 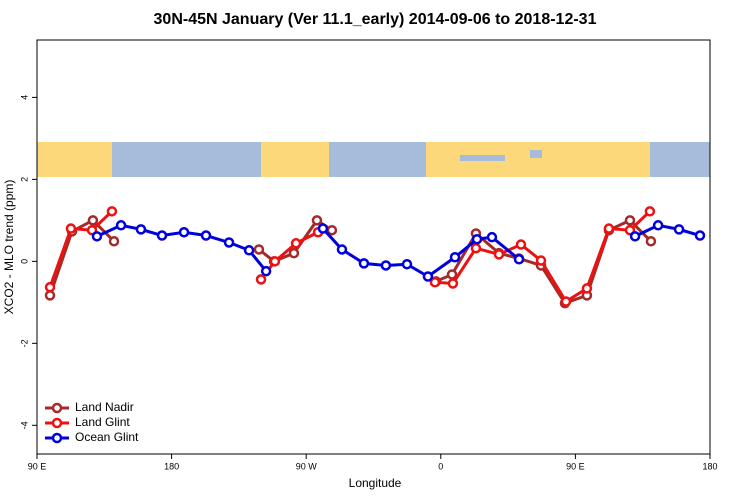 What do you see at coordinates (307, 466) in the screenshot?
I see `x-tick-label: 90 W` at bounding box center [307, 466].